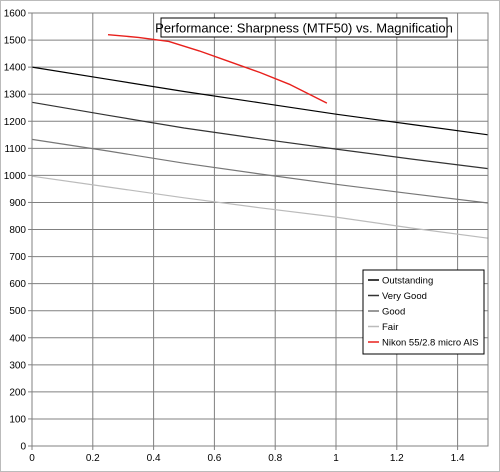 Image resolution: width=500 pixels, height=472 pixels. What do you see at coordinates (247, 455) in the screenshot?
I see `x-axis: 0 0.2 0.4 0.6 0.8 1 1.2 1.4` at bounding box center [247, 455].